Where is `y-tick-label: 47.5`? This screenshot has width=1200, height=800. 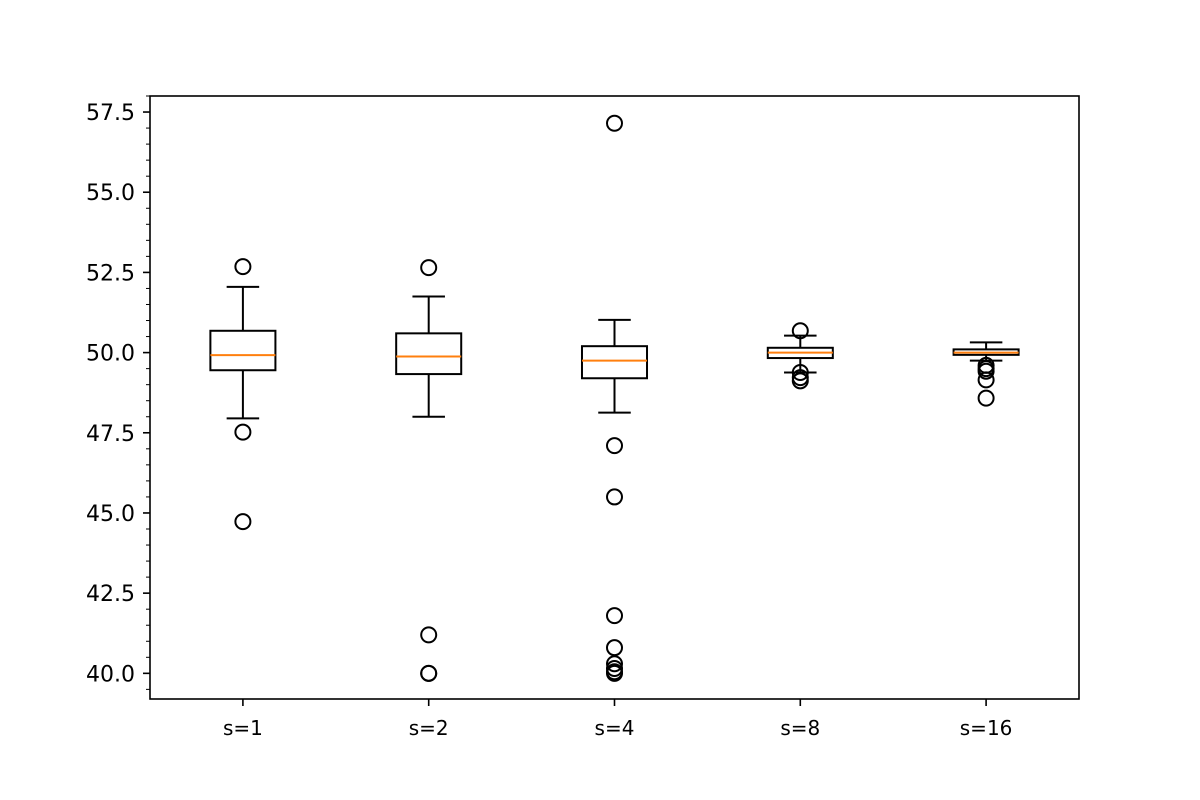
y-tick-label: 47.5 is located at coordinates (110, 434).